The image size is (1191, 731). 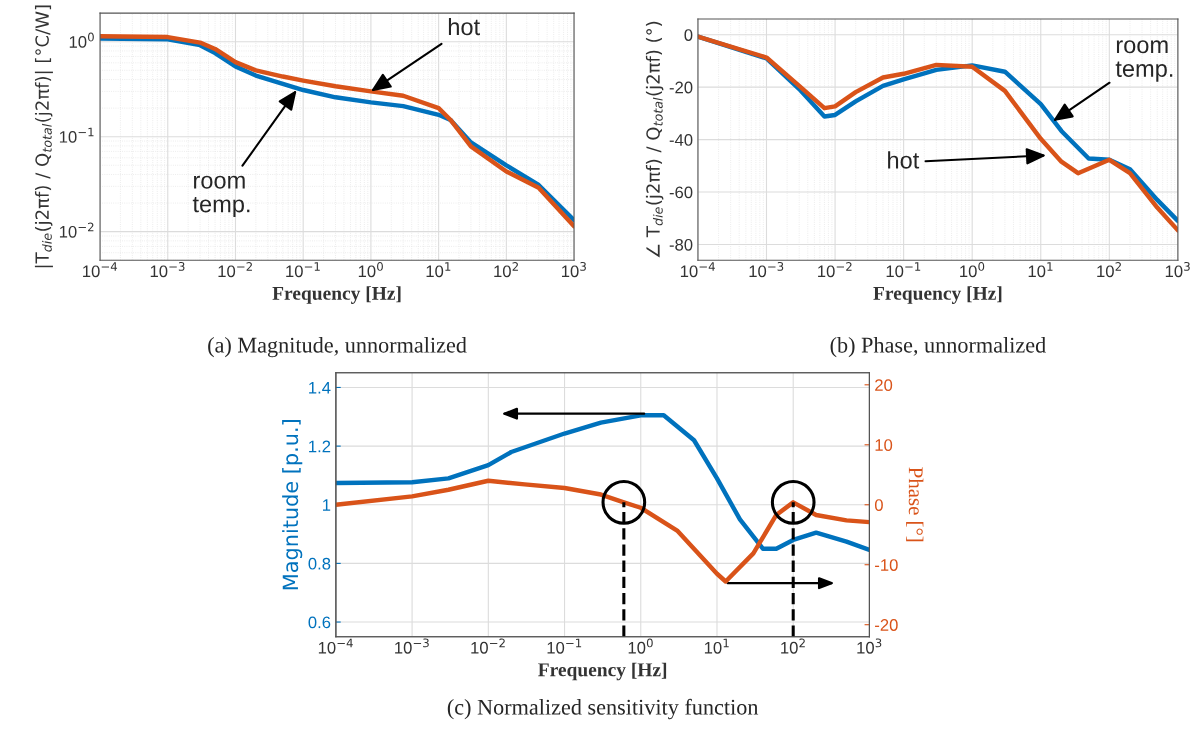 I want to click on text: (a) Magnitude, unnormalized, so click(x=337, y=347).